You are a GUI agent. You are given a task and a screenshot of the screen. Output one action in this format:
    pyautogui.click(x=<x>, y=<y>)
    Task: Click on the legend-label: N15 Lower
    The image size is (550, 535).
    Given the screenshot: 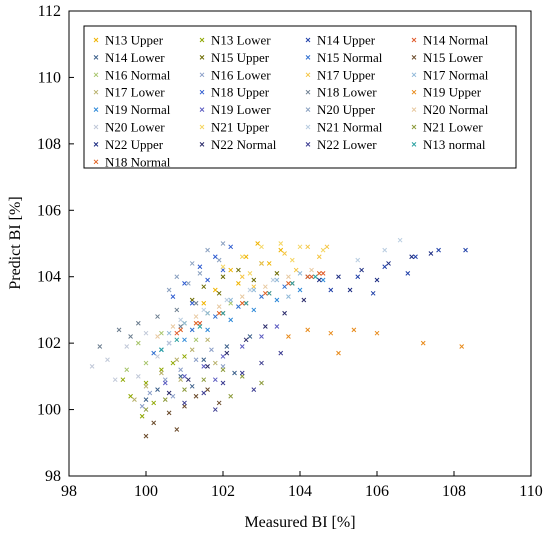 What is the action you would take?
    pyautogui.click(x=453, y=57)
    